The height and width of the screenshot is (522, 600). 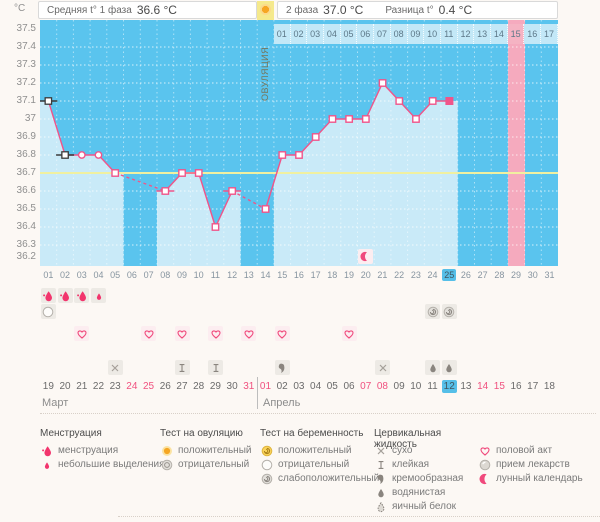 I want to click on date-cell: 21, so click(x=82, y=386).